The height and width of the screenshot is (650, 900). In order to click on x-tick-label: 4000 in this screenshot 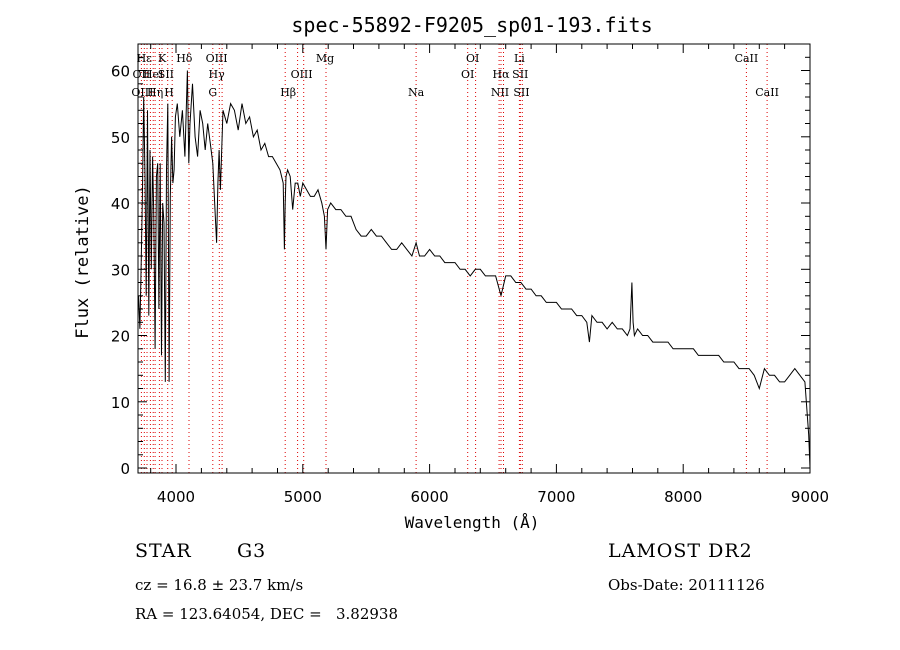, I will do `click(176, 497)`.